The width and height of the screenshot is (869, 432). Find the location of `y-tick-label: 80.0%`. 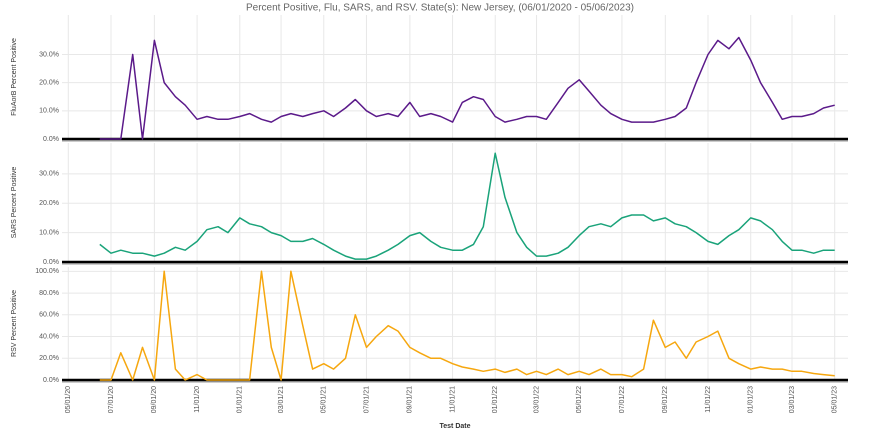

y-tick-label: 80.0% is located at coordinates (49, 293).